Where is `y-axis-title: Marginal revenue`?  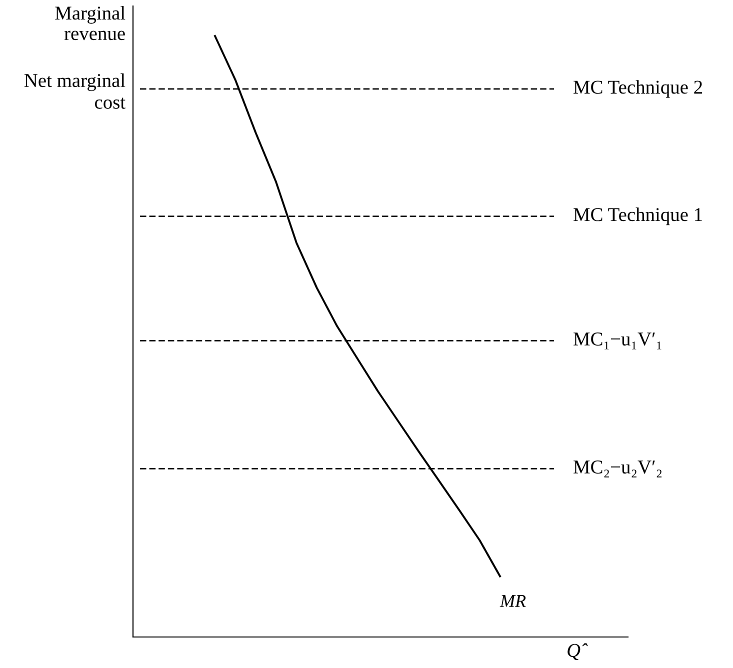
y-axis-title: Marginal revenue is located at coordinates (90, 23).